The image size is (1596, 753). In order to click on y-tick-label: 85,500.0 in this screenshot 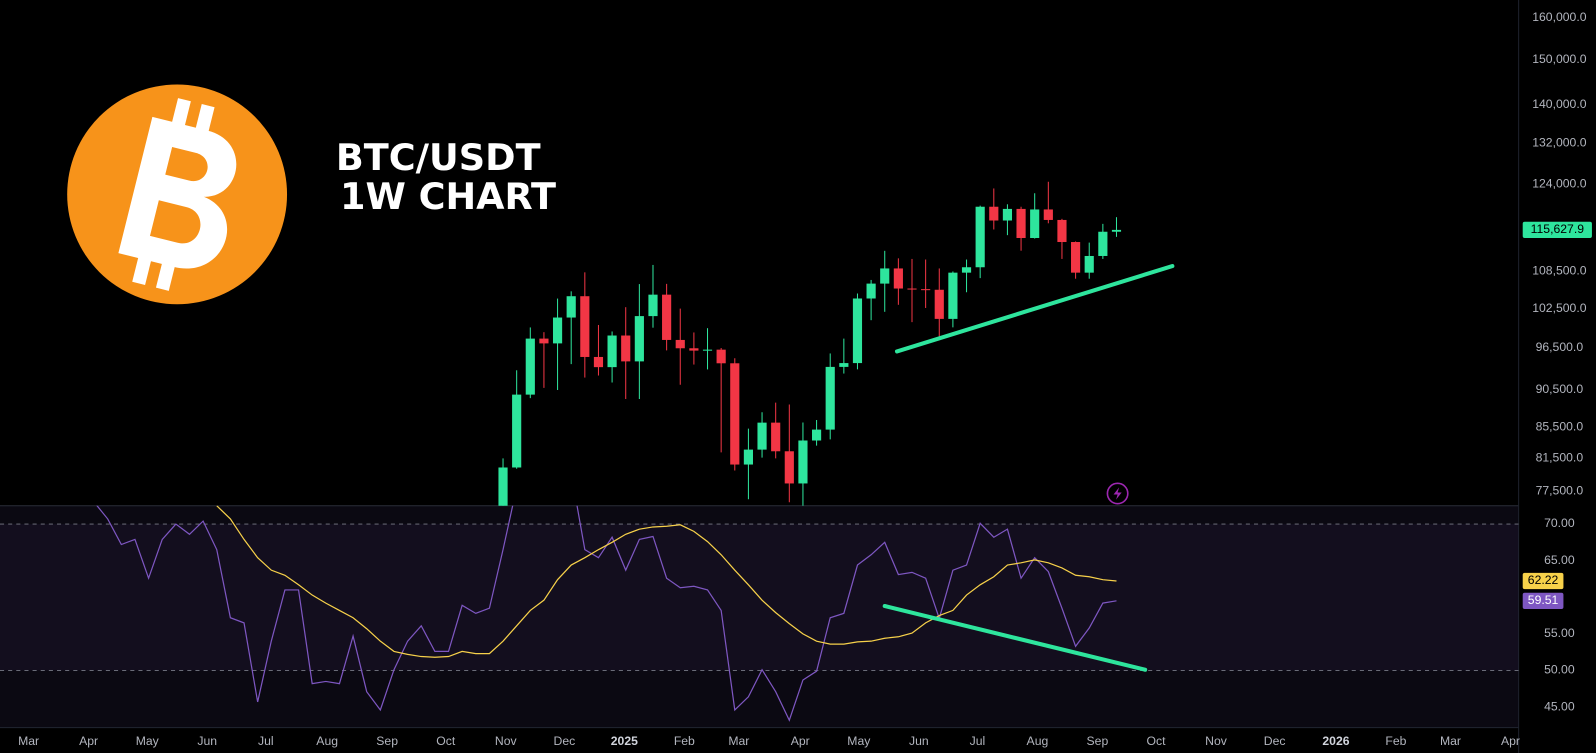, I will do `click(1560, 426)`.